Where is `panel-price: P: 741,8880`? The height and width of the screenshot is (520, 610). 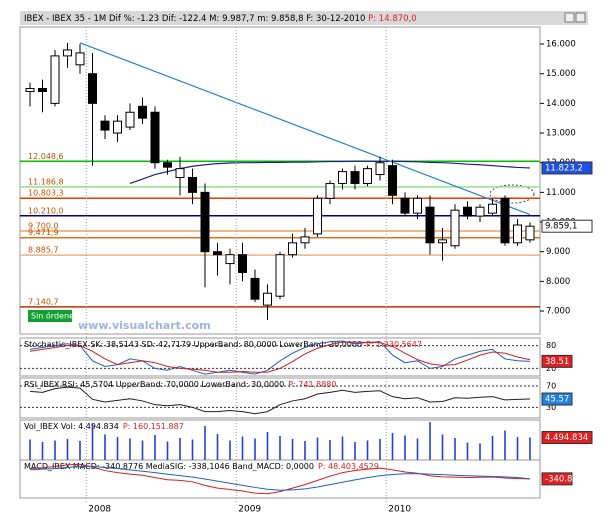 panel-price: P: 741,8880 is located at coordinates (312, 384).